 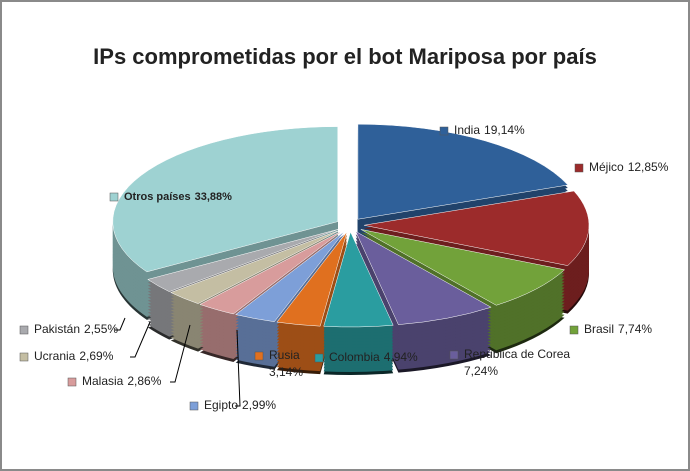 I want to click on category-label: República de Corea, so click(x=517, y=354).